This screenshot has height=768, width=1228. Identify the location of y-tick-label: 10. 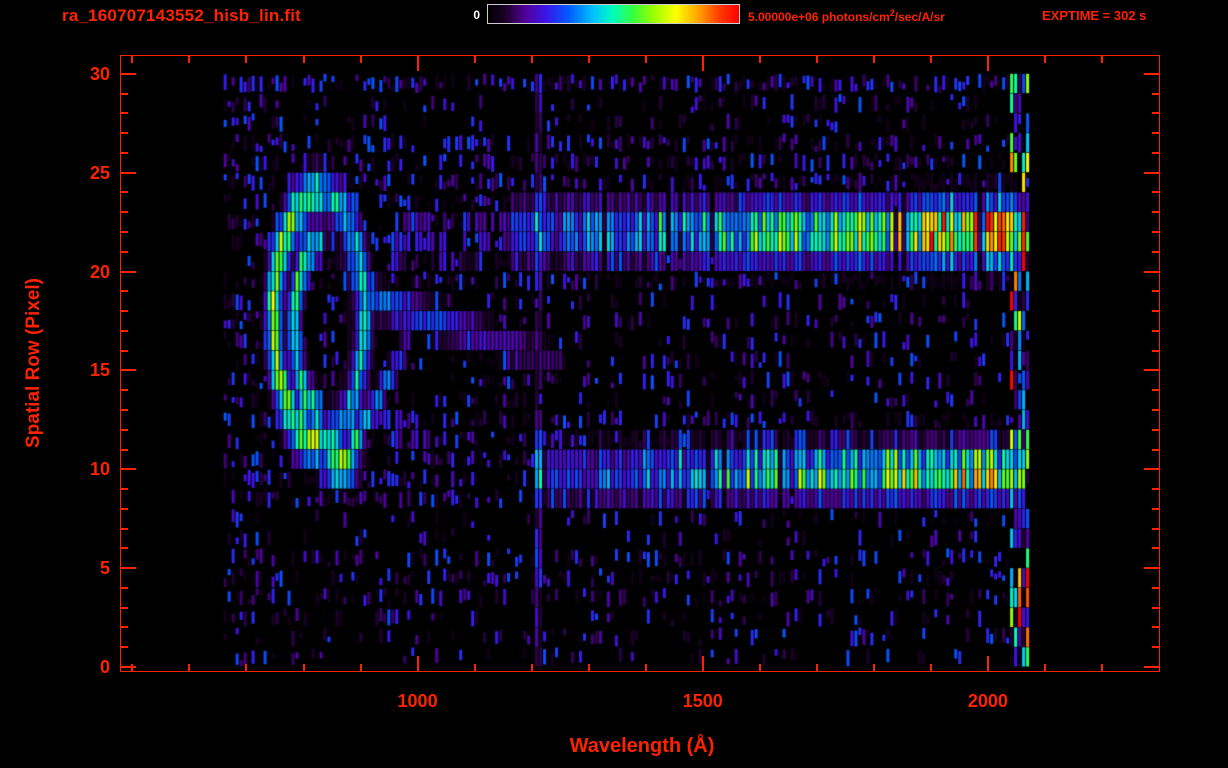
(99, 469).